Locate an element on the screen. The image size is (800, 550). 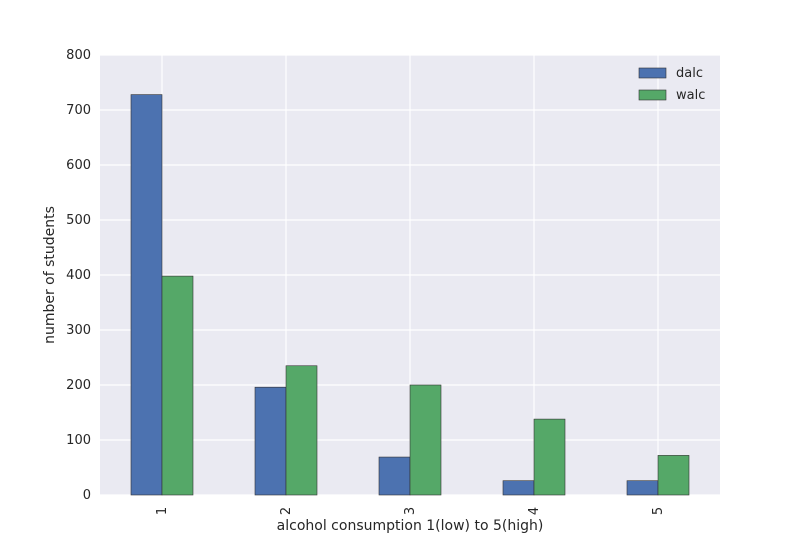
y-tick-label: 600 is located at coordinates (78, 165).